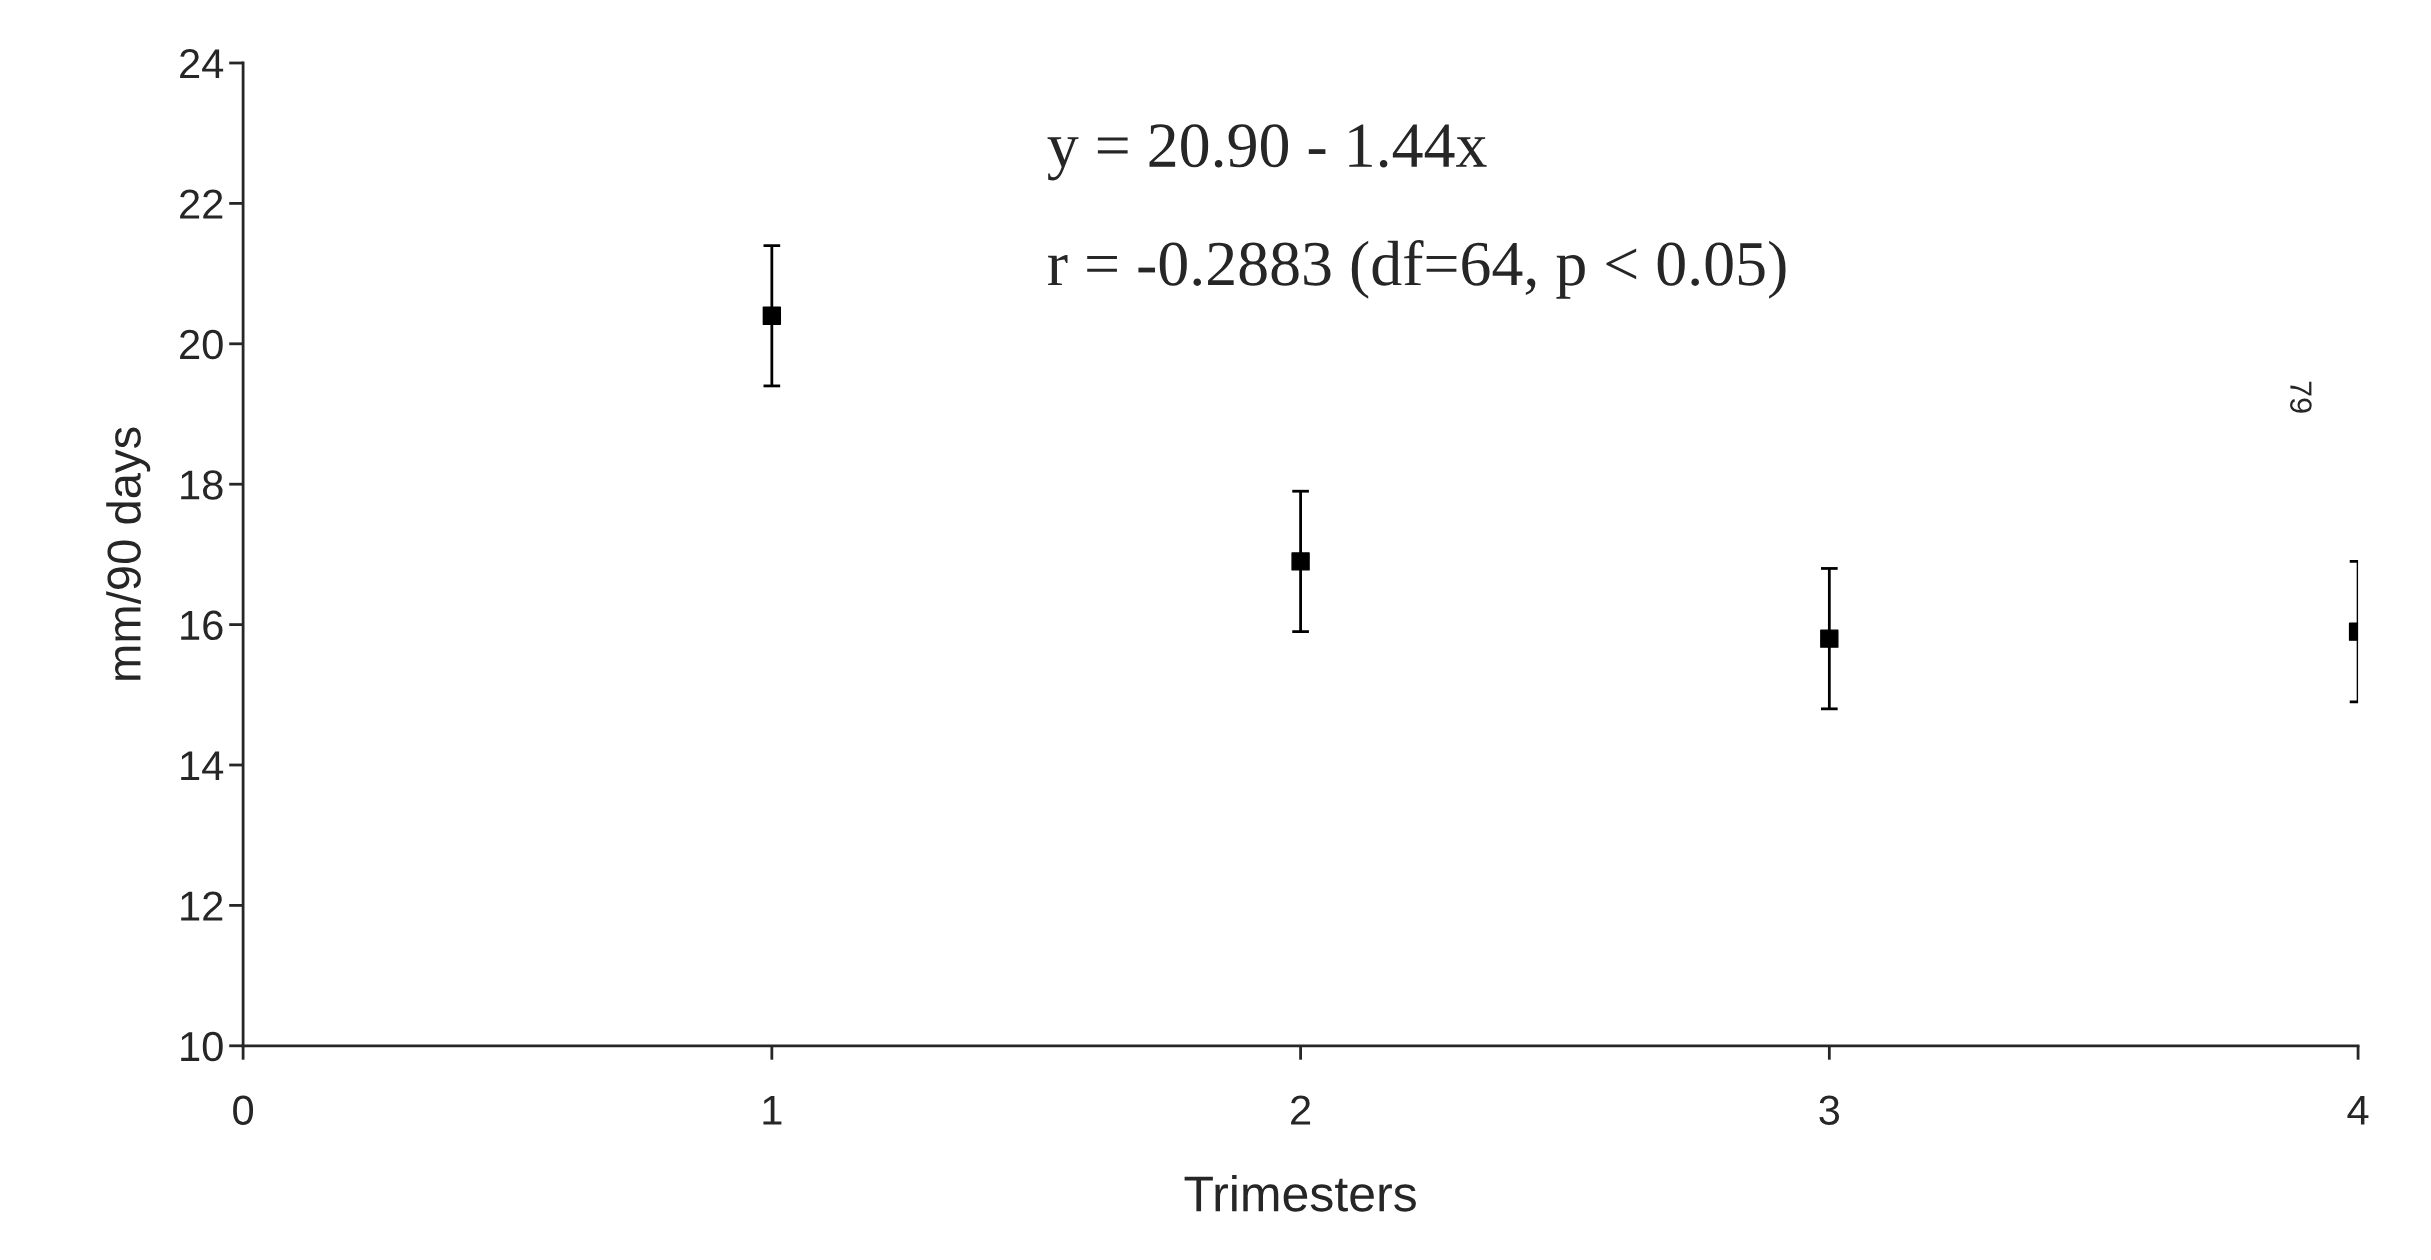 The width and height of the screenshot is (2431, 1260). What do you see at coordinates (202, 1046) in the screenshot?
I see `y-tick-label: 10` at bounding box center [202, 1046].